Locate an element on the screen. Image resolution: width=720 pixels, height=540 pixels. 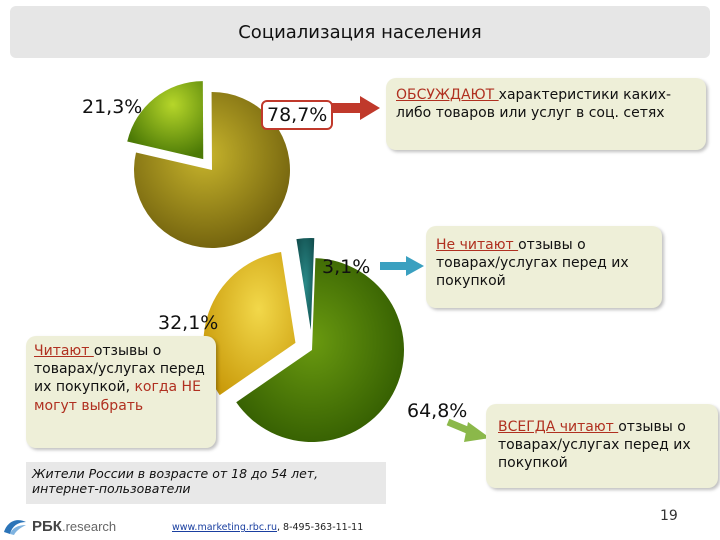
website-link: www.marketing.rbc.ru is located at coordinates (224, 527).